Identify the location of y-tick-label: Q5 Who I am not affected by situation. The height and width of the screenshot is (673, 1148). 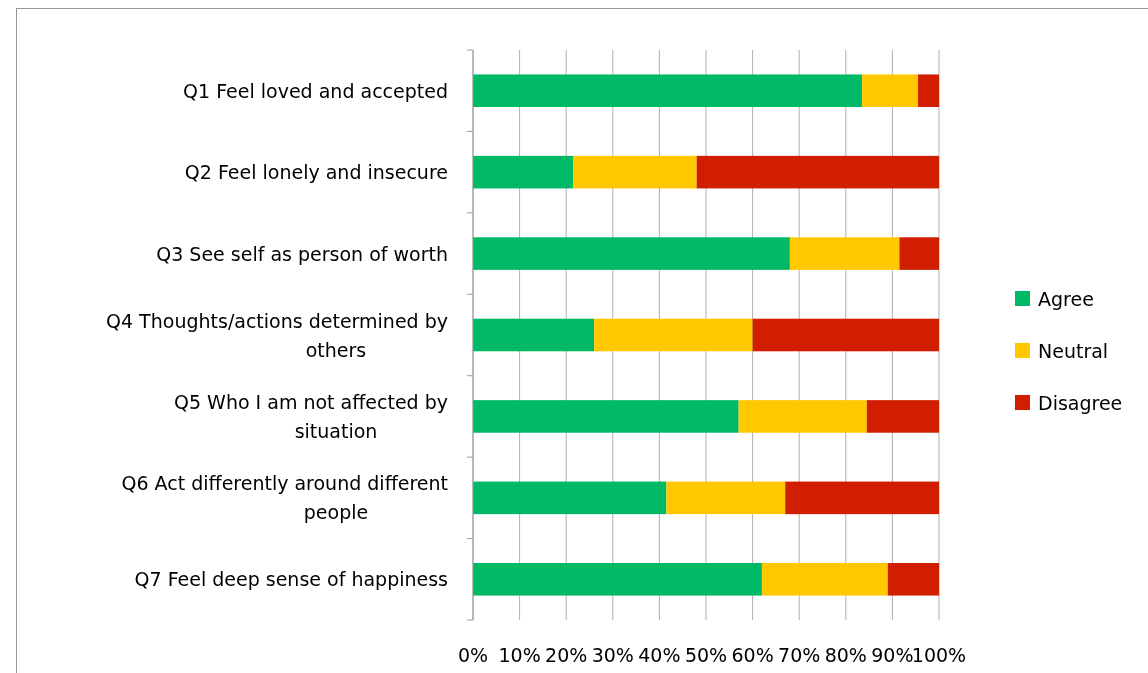
(311, 416).